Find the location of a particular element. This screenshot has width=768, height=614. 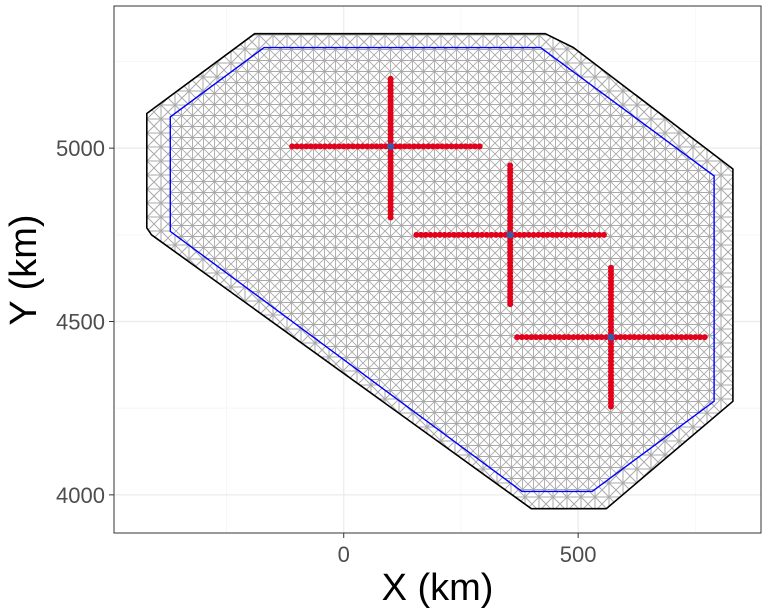

x-tick-label: 500 is located at coordinates (578, 554).